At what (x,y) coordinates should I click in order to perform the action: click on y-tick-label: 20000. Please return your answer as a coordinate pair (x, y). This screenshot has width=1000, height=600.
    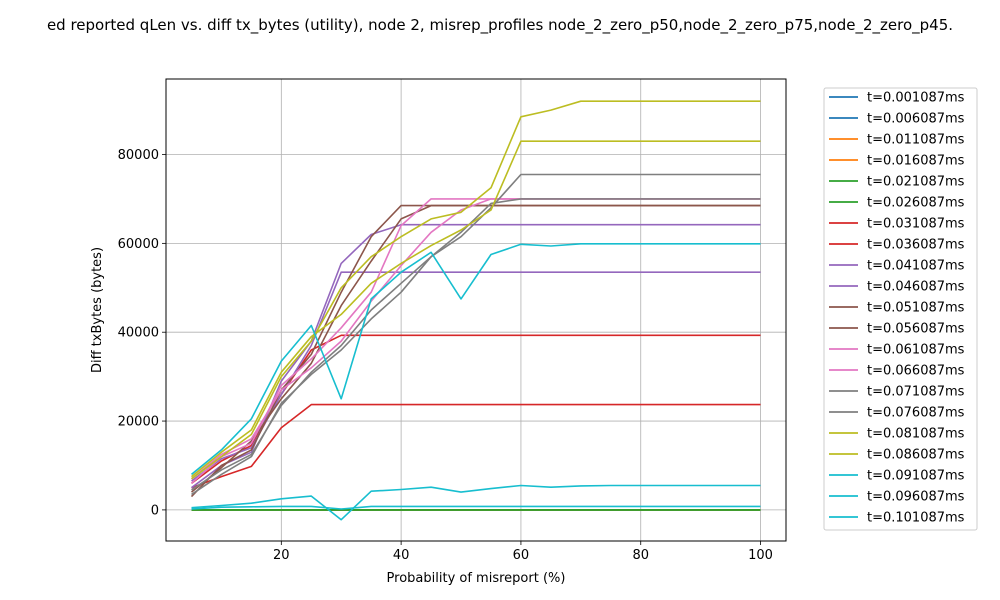
    Looking at the image, I should click on (138, 422).